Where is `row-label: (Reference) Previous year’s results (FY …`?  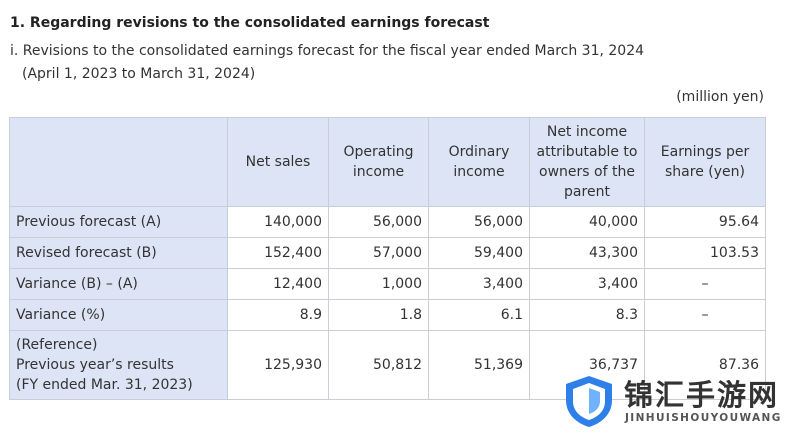 row-label: (Reference) Previous year’s results (FY … is located at coordinates (118, 365).